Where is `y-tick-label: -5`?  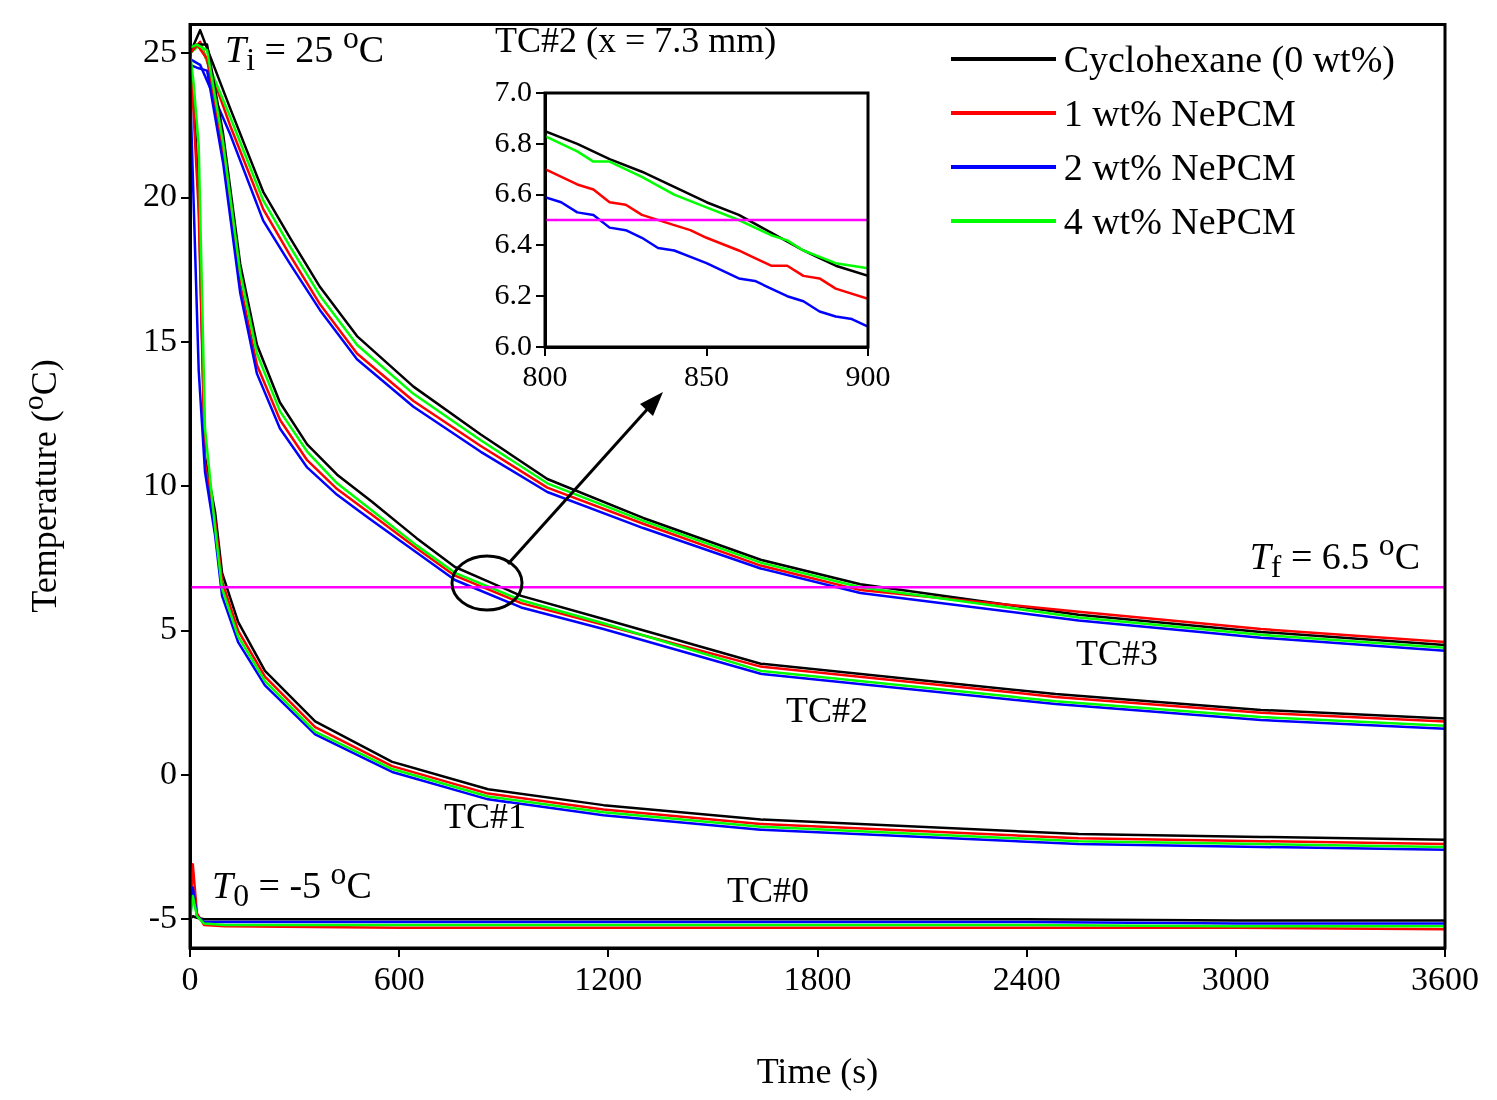 y-tick-label: -5 is located at coordinates (162, 917).